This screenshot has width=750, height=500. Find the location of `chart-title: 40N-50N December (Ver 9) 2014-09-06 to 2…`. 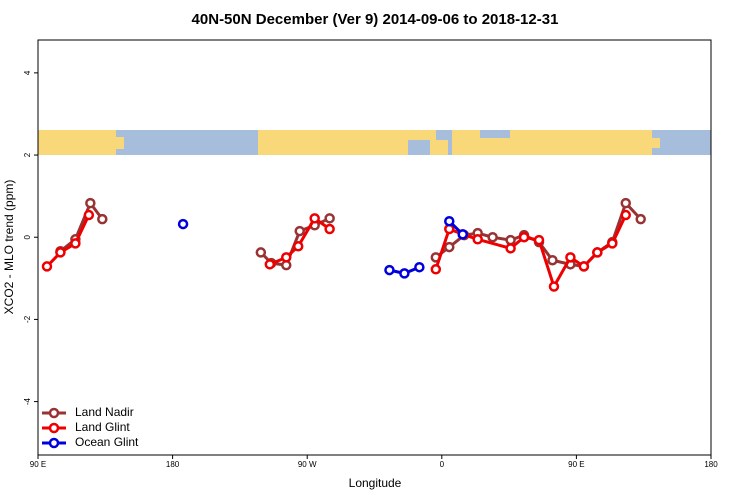

chart-title: 40N-50N December (Ver 9) 2014-09-06 to 2… is located at coordinates (375, 19).